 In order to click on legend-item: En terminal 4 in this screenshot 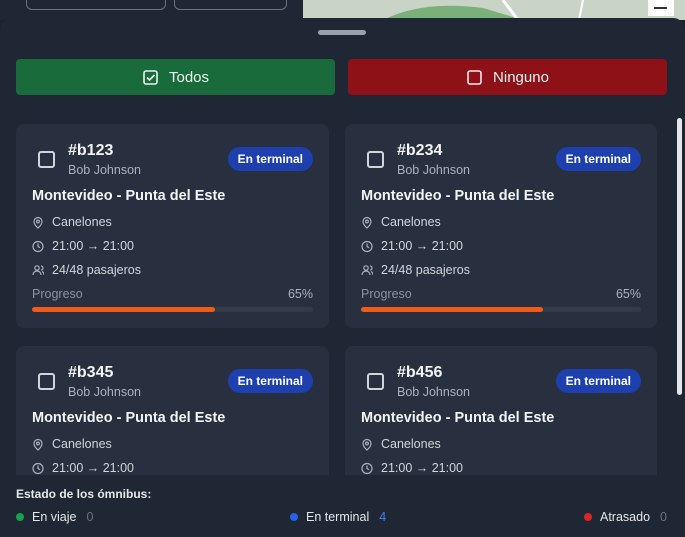, I will do `click(338, 517)`.